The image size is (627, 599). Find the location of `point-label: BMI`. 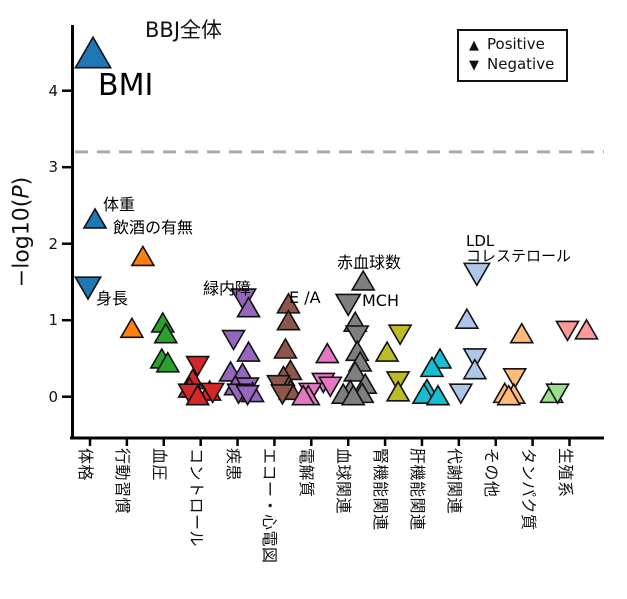

point-label: BMI is located at coordinates (126, 85).